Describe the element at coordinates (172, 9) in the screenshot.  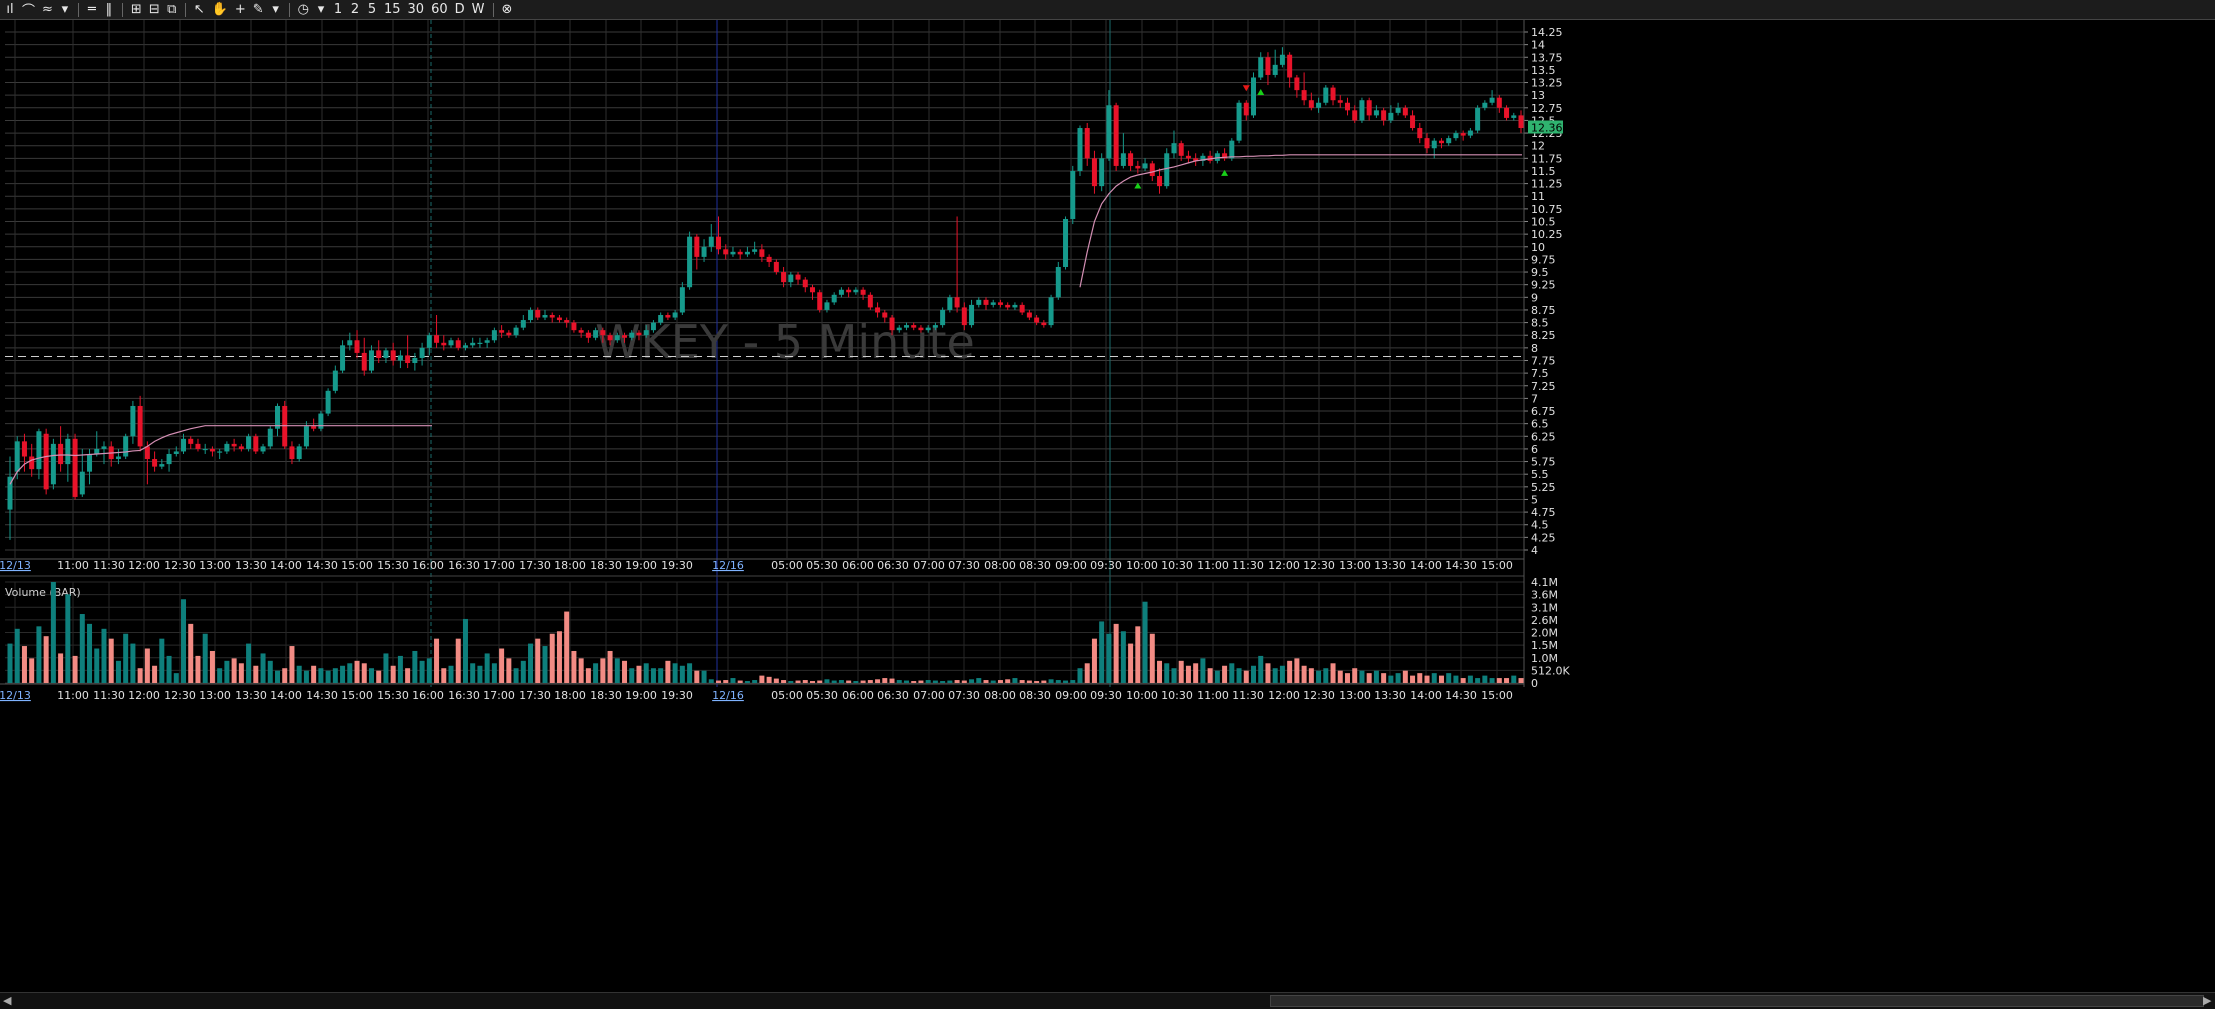
I see `snapshot-icon: ⧉` at that location.